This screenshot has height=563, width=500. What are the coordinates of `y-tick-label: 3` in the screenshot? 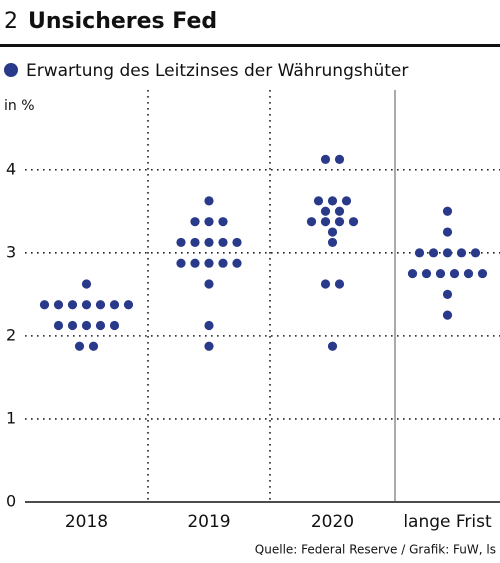 It's located at (11, 251).